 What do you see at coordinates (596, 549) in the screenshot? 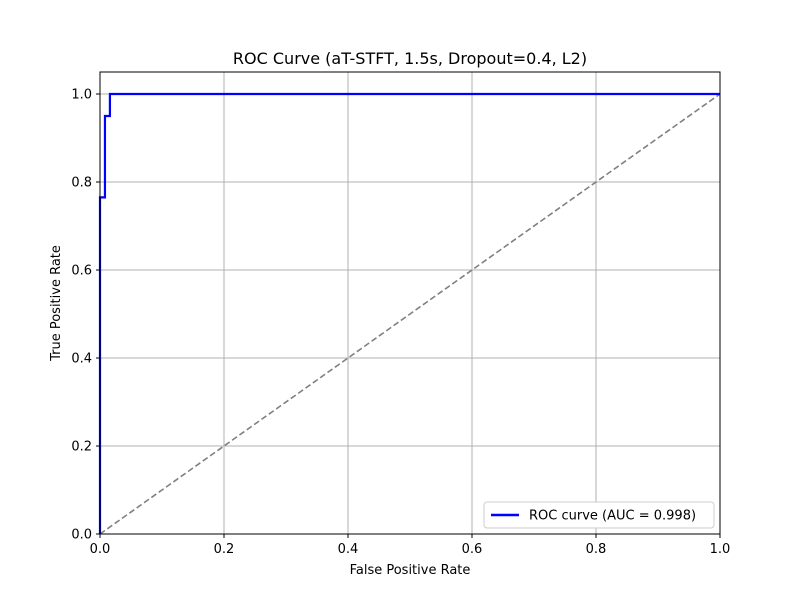
I see `x-tick-label: 0.8` at bounding box center [596, 549].